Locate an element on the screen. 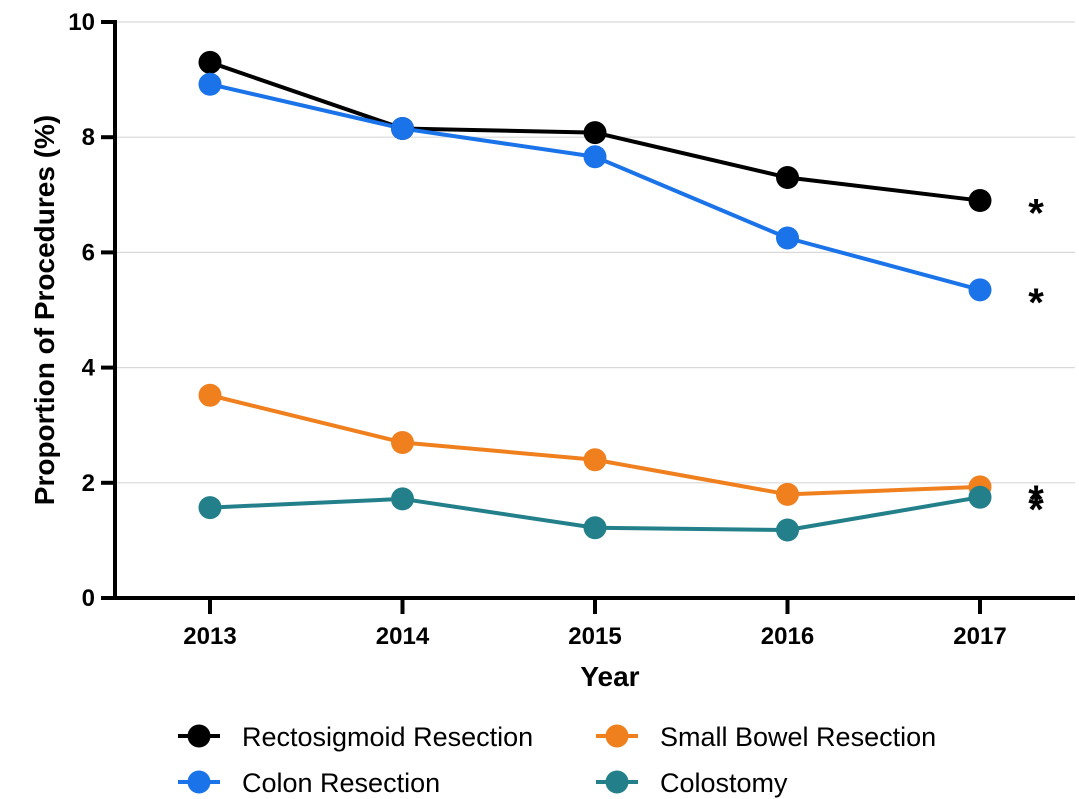 This screenshot has width=1079, height=799. x-axis-title: Year is located at coordinates (609, 676).